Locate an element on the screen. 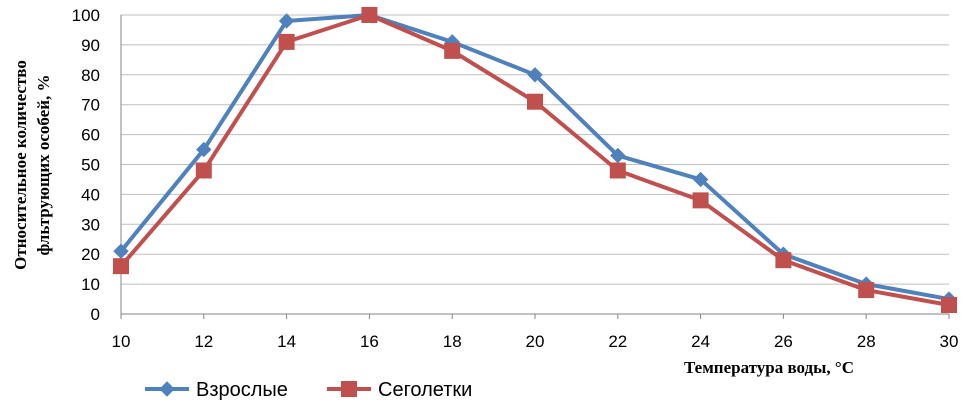  x-tick-label: 24 is located at coordinates (700, 341).